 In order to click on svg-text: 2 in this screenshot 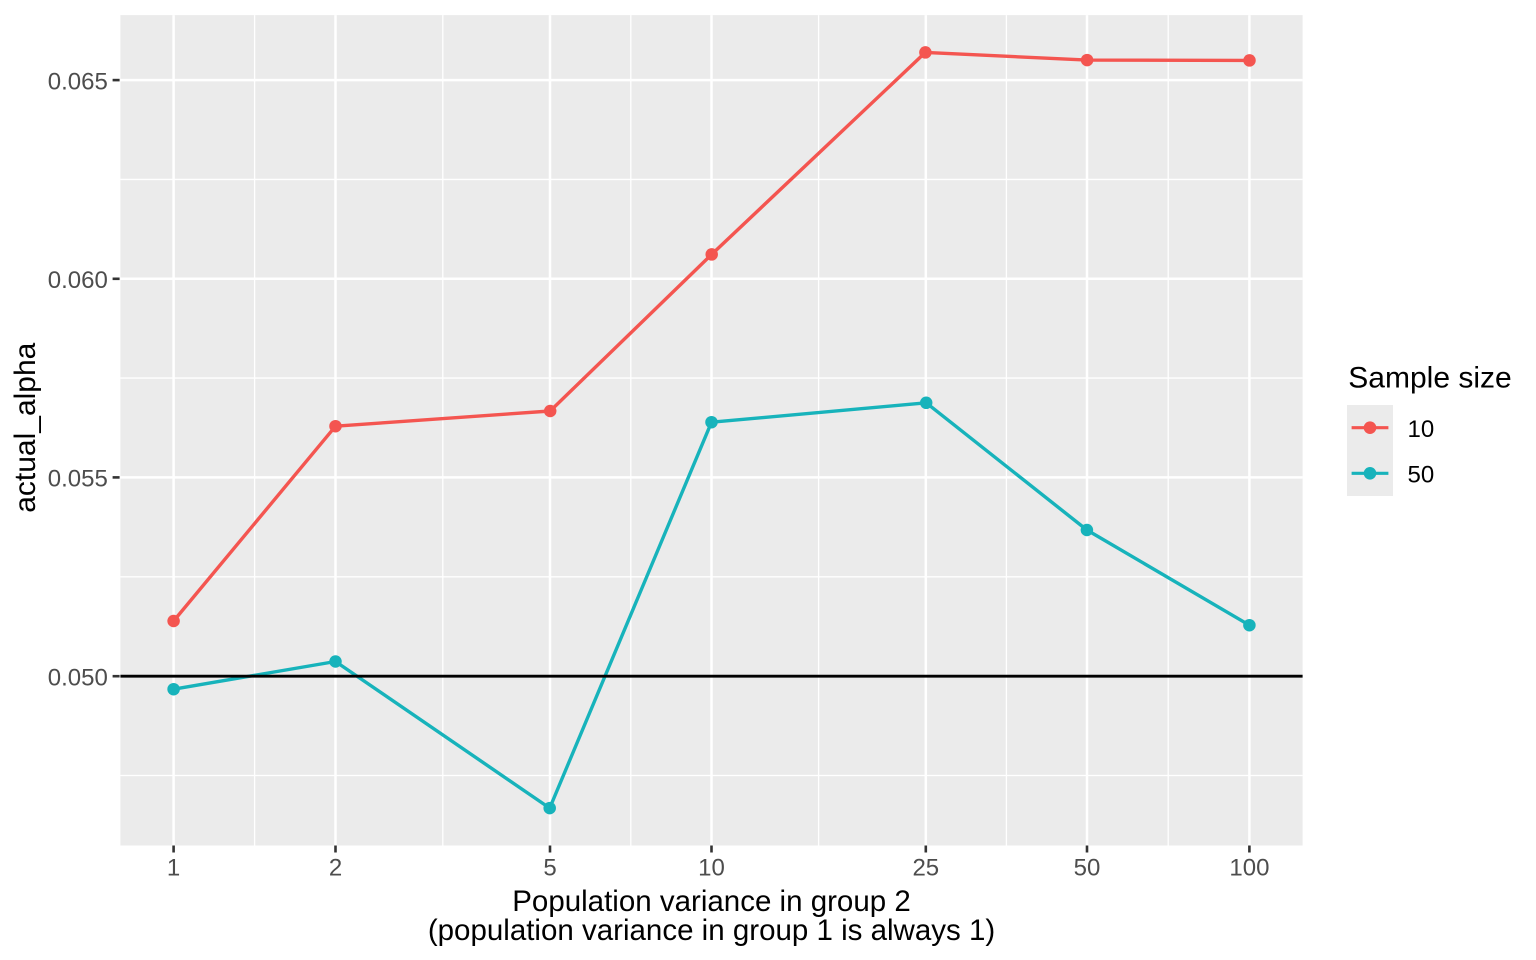, I will do `click(335, 868)`.